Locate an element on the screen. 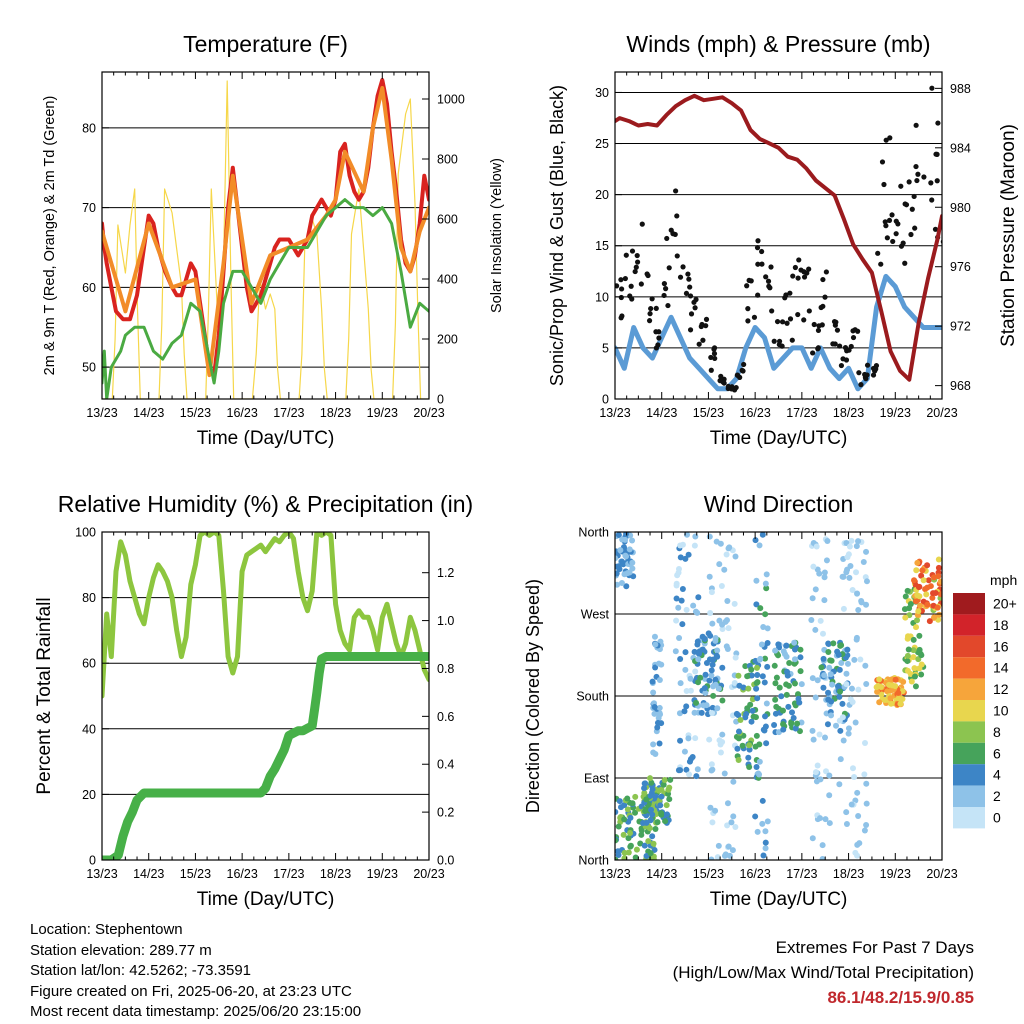 The height and width of the screenshot is (1024, 1024). extremes-subtitle: (High/Low/Max Wind/Total Precipitation) is located at coordinates (823, 972).